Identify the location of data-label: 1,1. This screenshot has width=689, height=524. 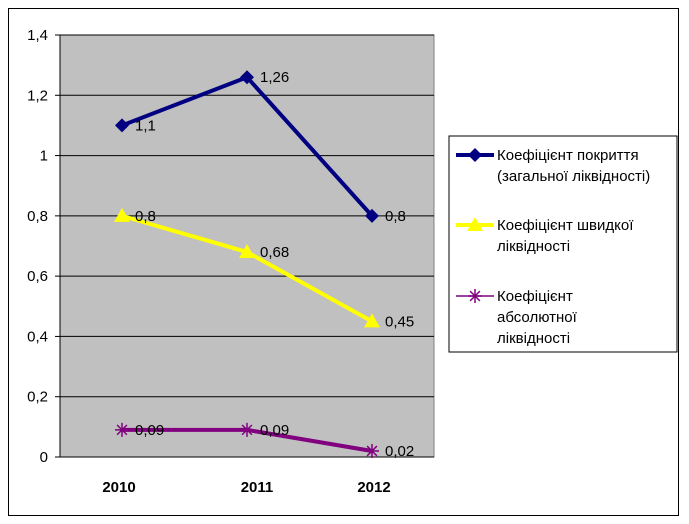
(145, 125).